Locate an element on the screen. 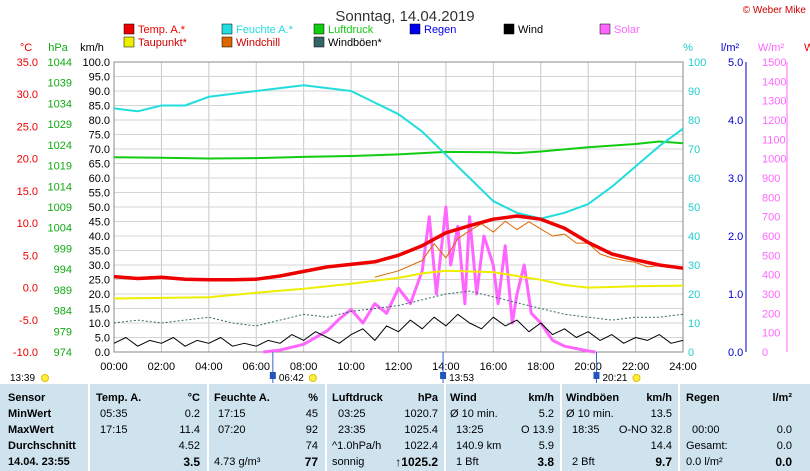 Image resolution: width=810 pixels, height=471 pixels. pressure-max-time: 23:35 is located at coordinates (352, 430).